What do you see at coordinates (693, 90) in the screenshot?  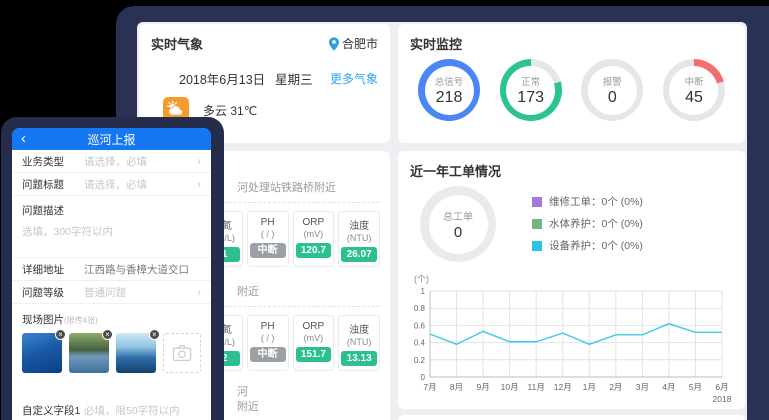 I see `gauge-interrupted: 中断 45` at bounding box center [693, 90].